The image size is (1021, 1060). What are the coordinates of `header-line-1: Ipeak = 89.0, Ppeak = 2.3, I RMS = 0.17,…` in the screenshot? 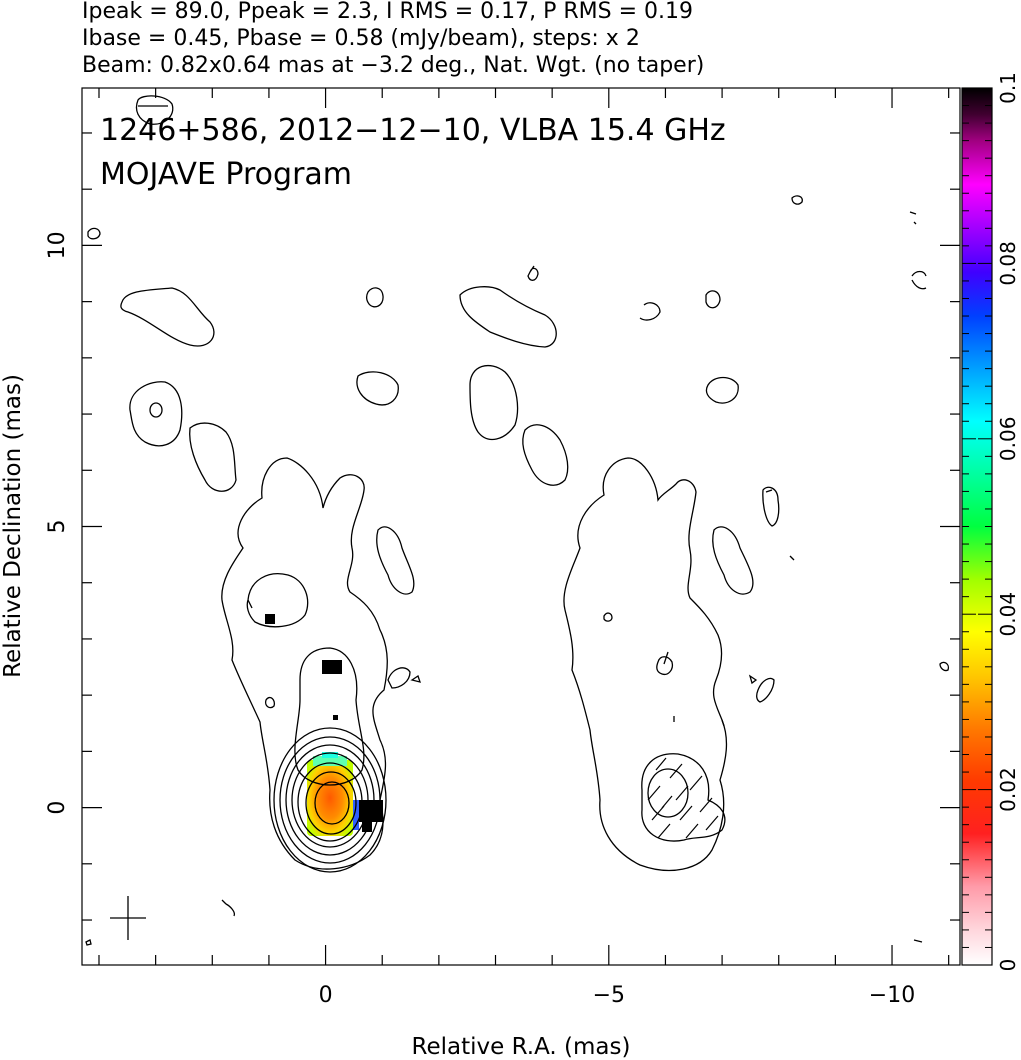 It's located at (387, 12).